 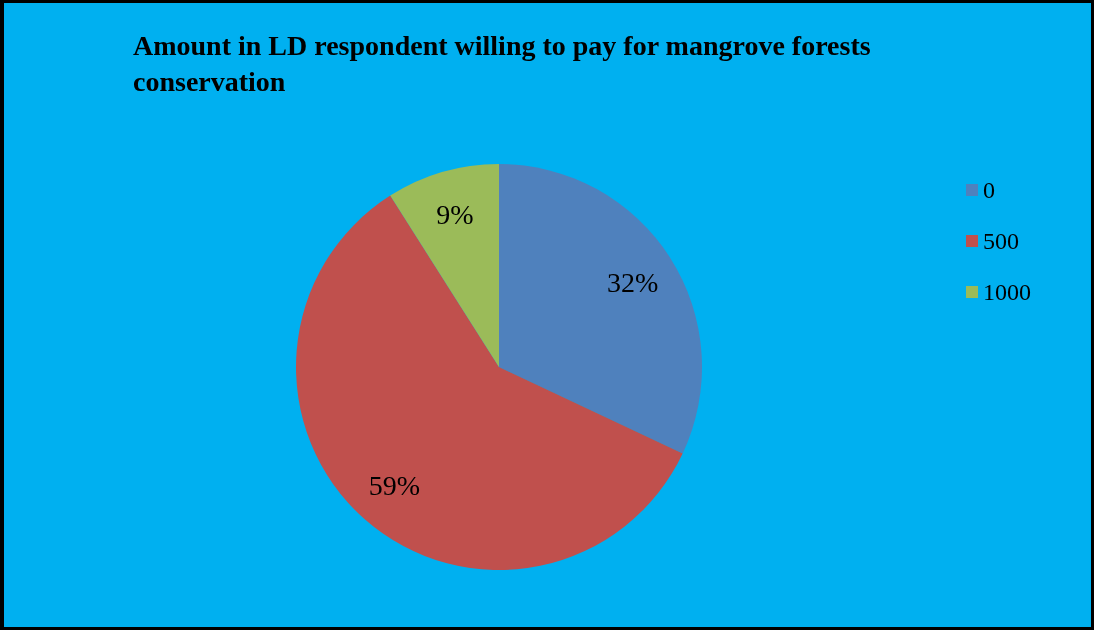 I want to click on data-label: 59%, so click(x=394, y=486).